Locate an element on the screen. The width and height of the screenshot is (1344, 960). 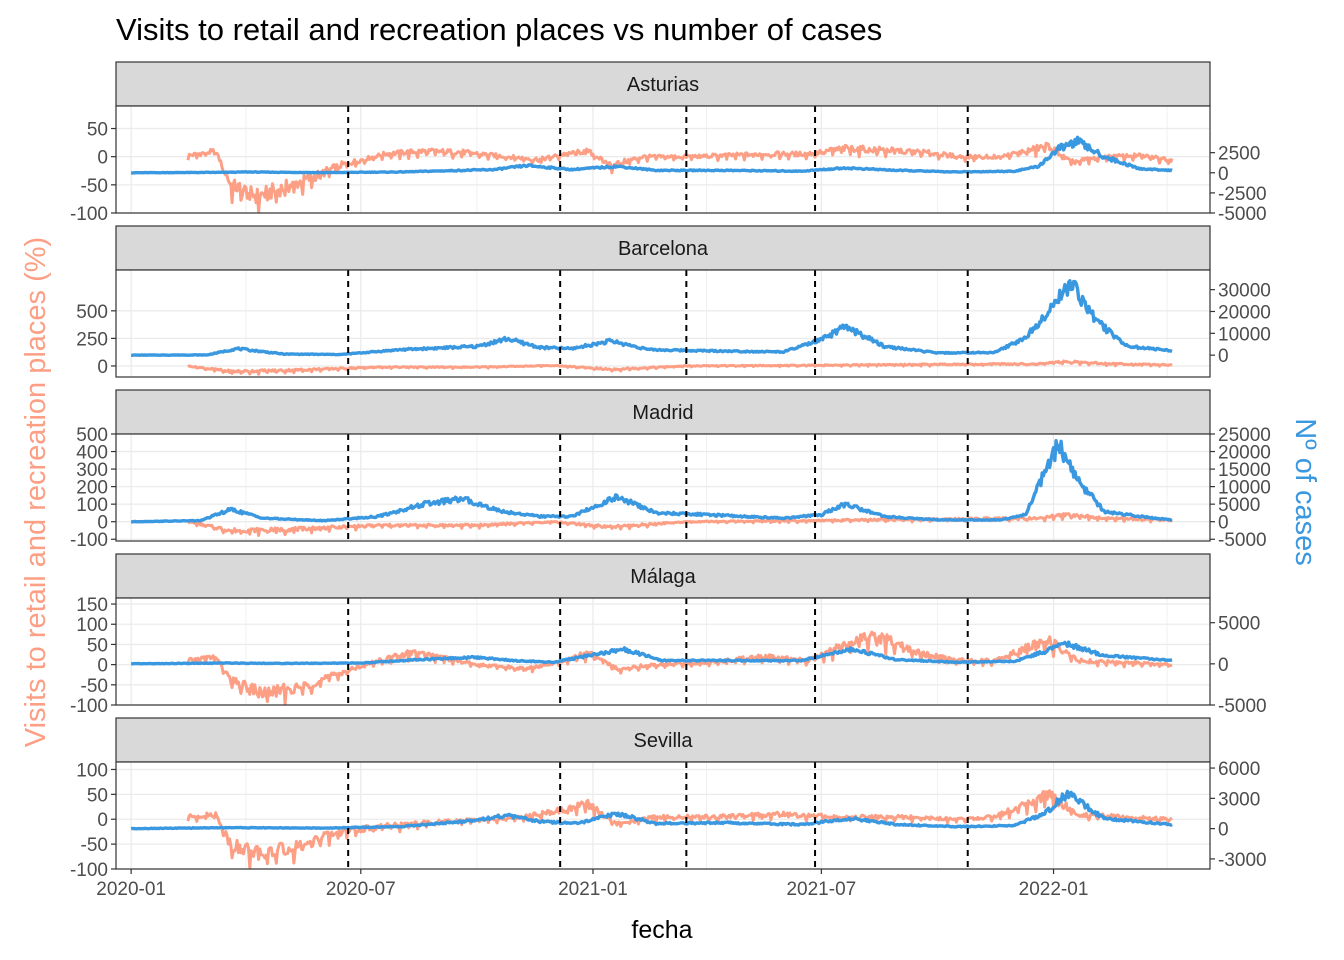
x-tick-label: 2020-07 is located at coordinates (361, 889).